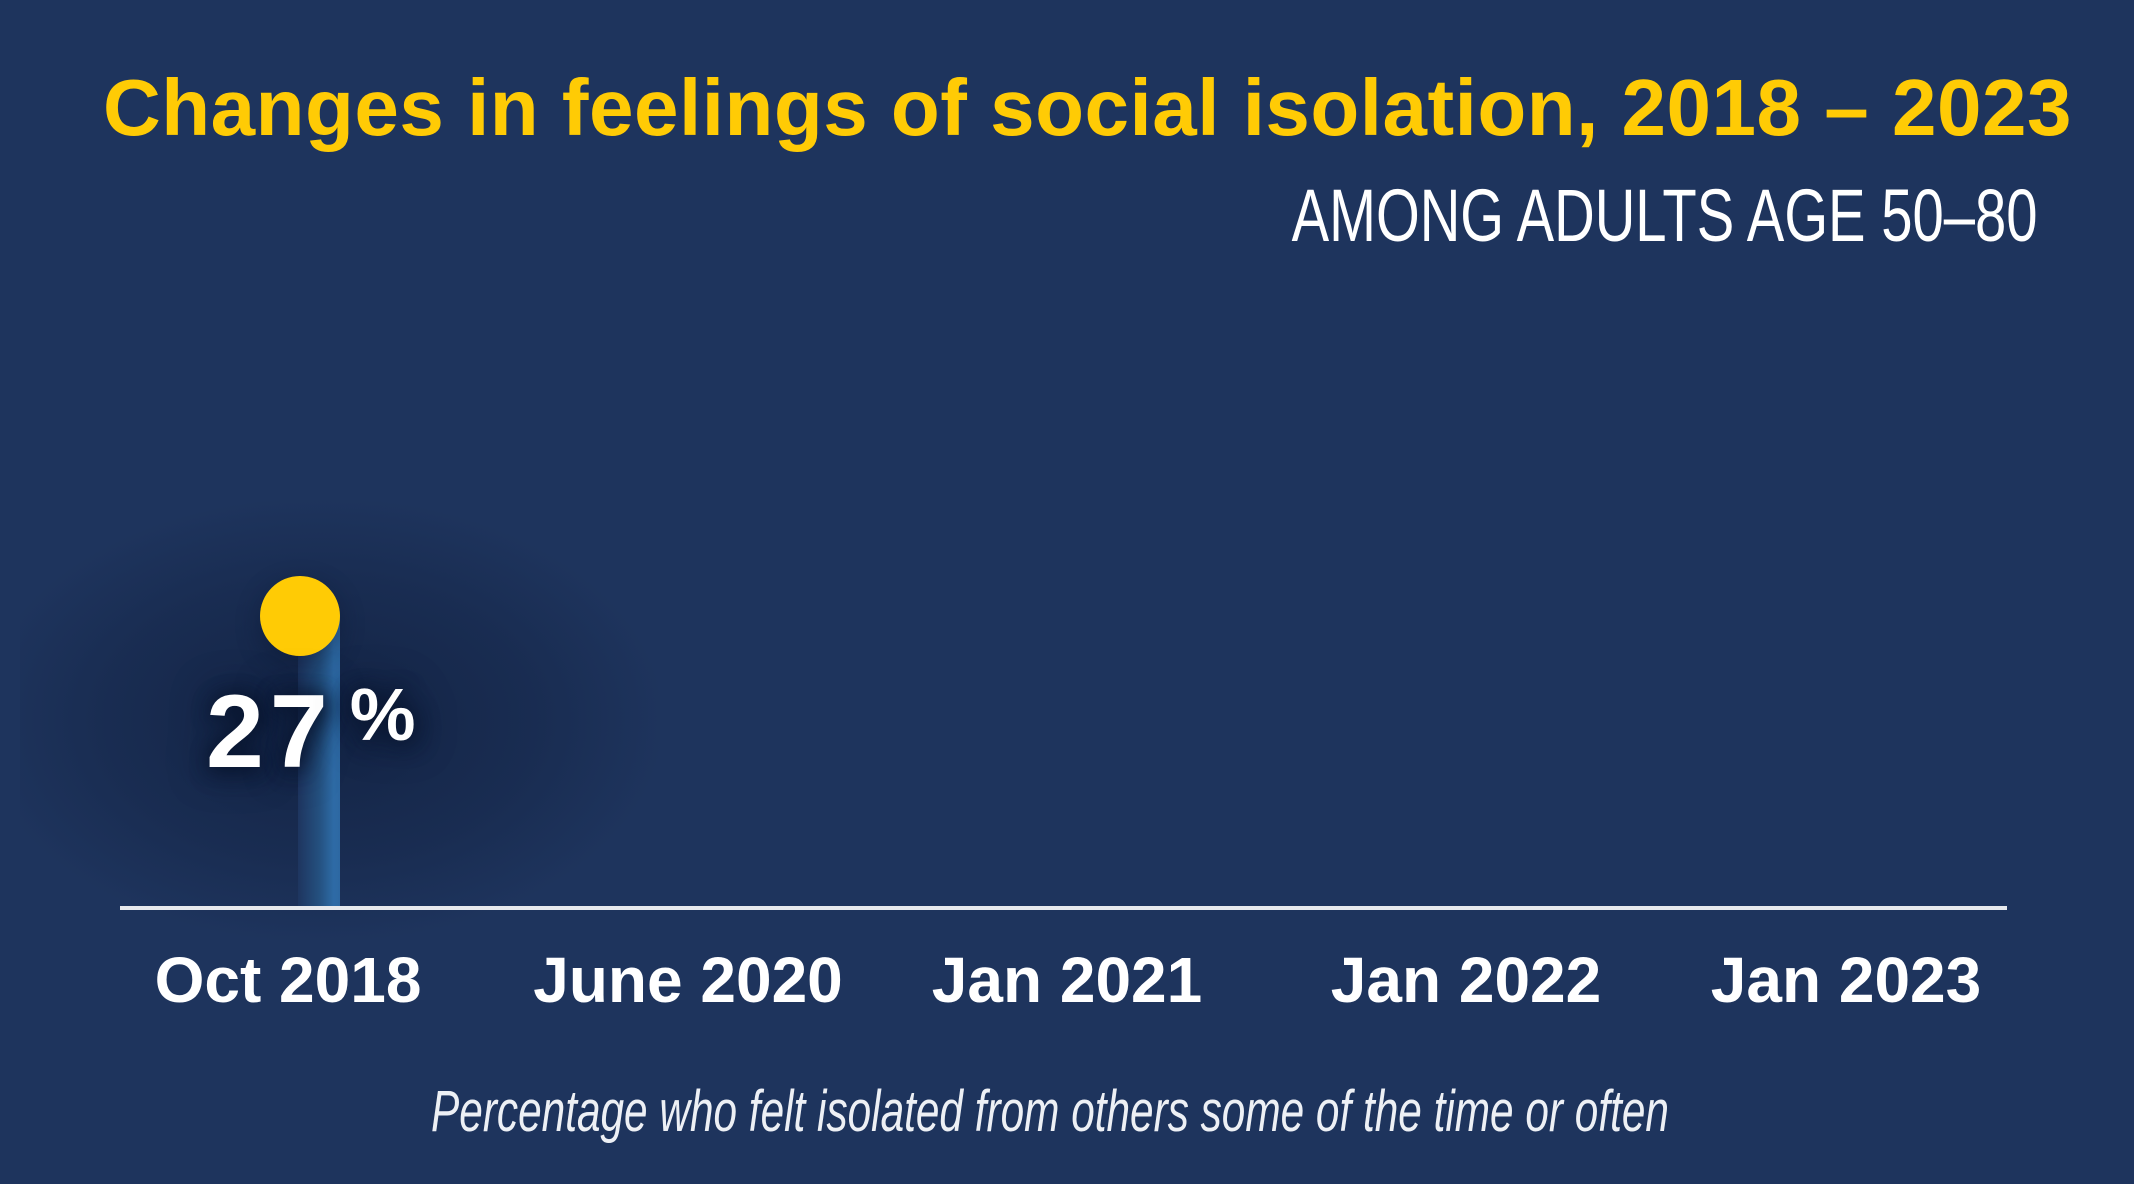 This screenshot has width=2134, height=1184. I want to click on data-point-percent-sign: %, so click(382, 714).